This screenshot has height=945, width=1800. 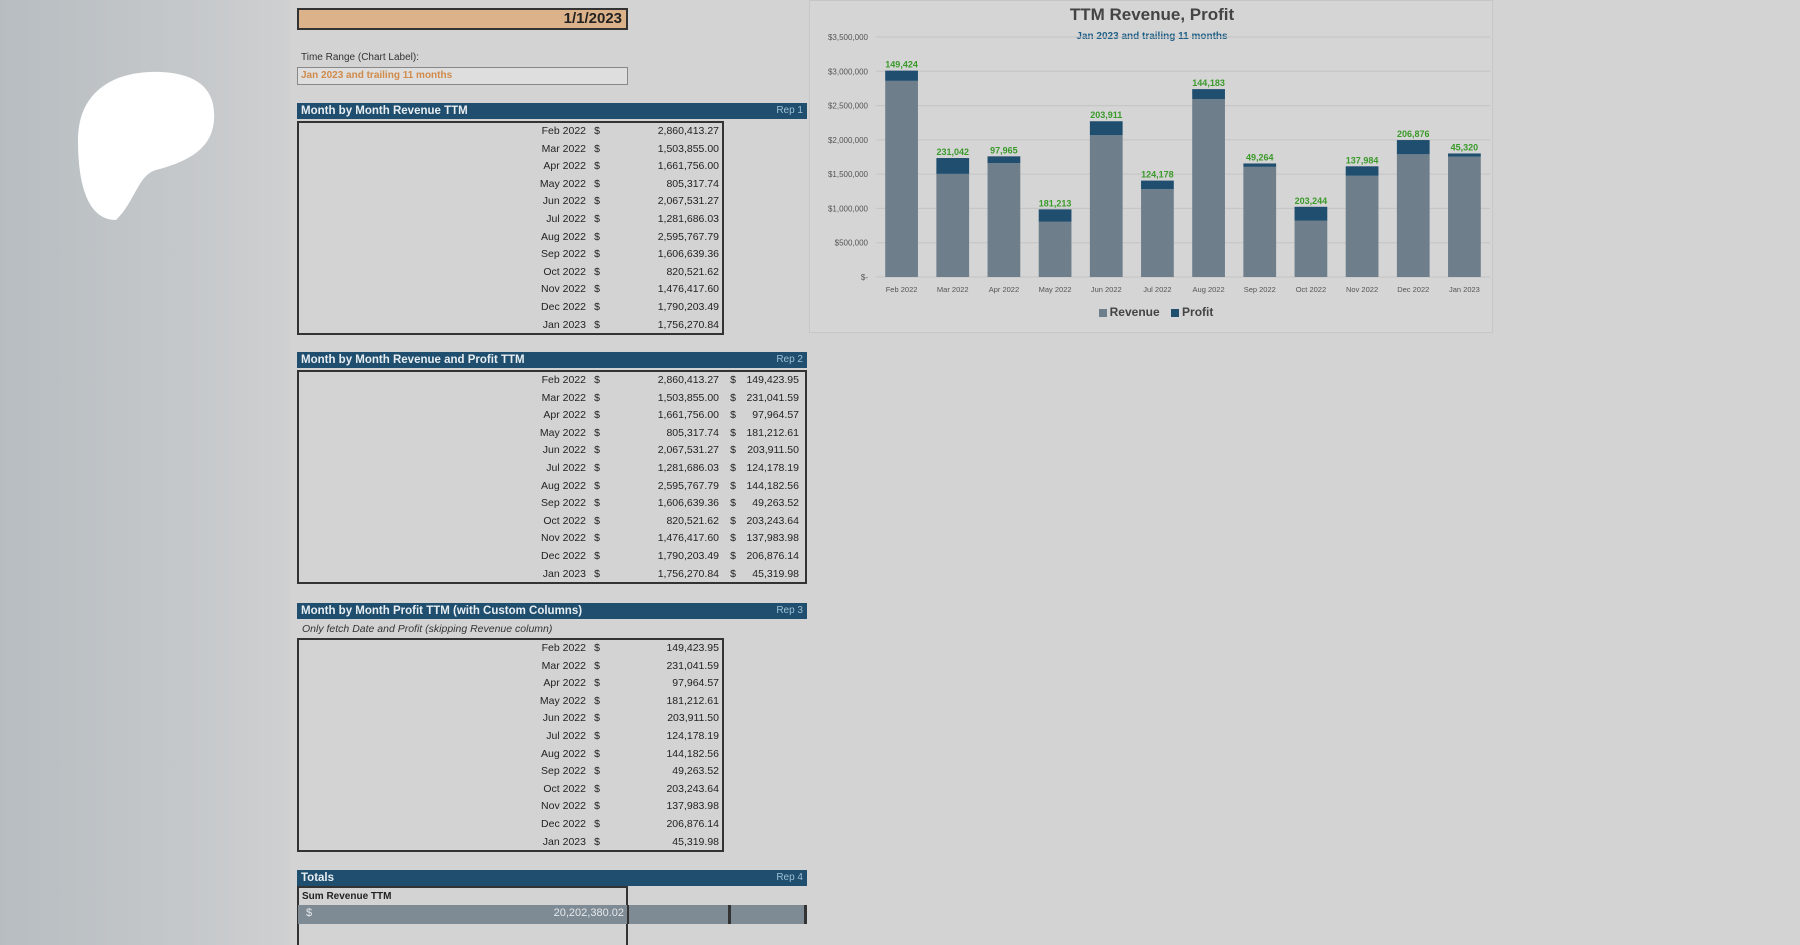 What do you see at coordinates (510, 772) in the screenshot?
I see `table-row: Sep 2022 $49,263.52` at bounding box center [510, 772].